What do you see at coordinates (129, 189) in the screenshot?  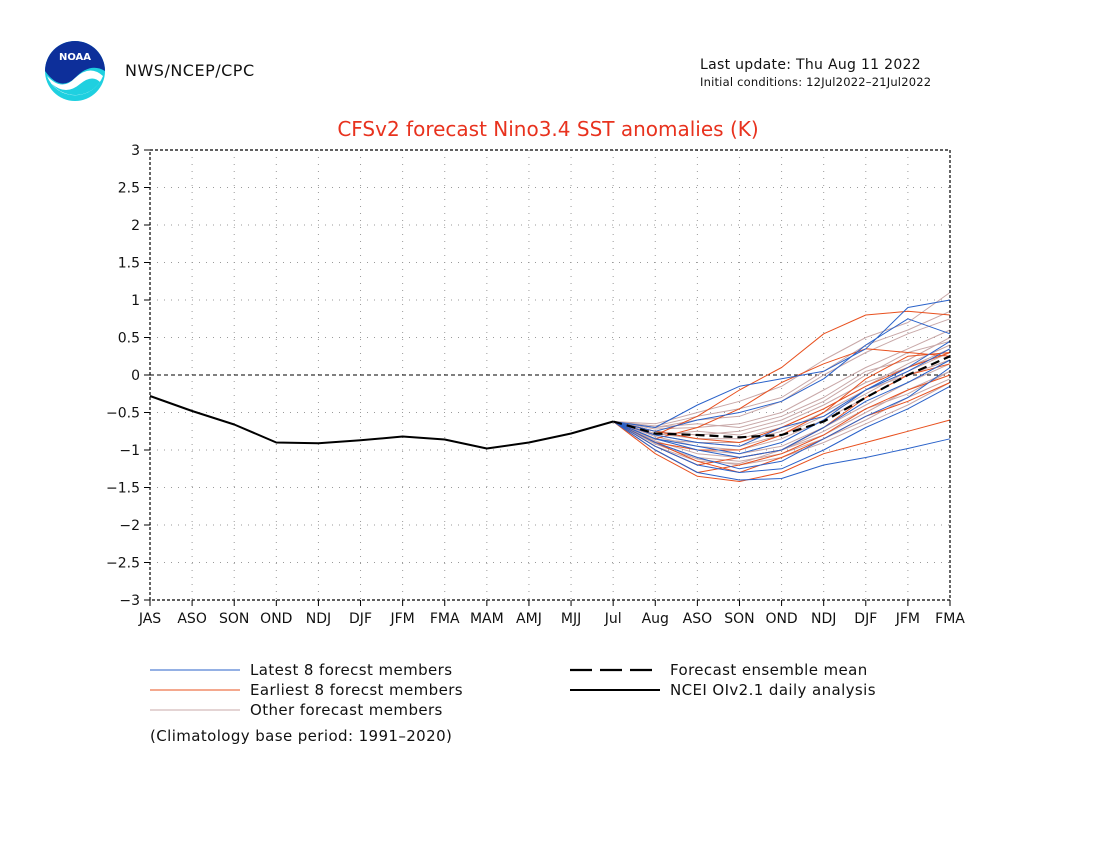 I see `y-tick-label: 2.5` at bounding box center [129, 189].